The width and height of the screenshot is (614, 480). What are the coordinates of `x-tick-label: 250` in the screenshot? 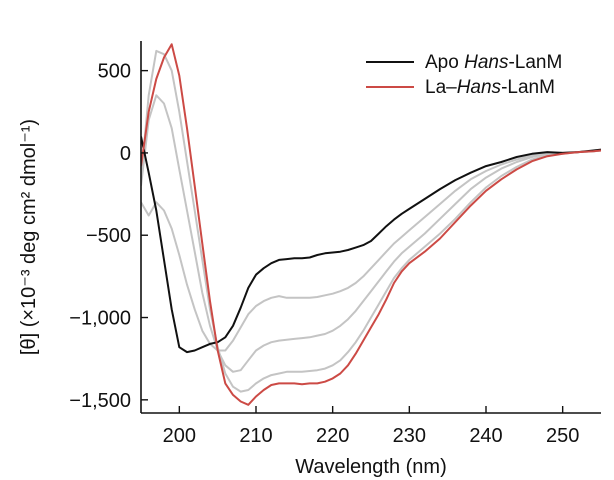 It's located at (562, 436).